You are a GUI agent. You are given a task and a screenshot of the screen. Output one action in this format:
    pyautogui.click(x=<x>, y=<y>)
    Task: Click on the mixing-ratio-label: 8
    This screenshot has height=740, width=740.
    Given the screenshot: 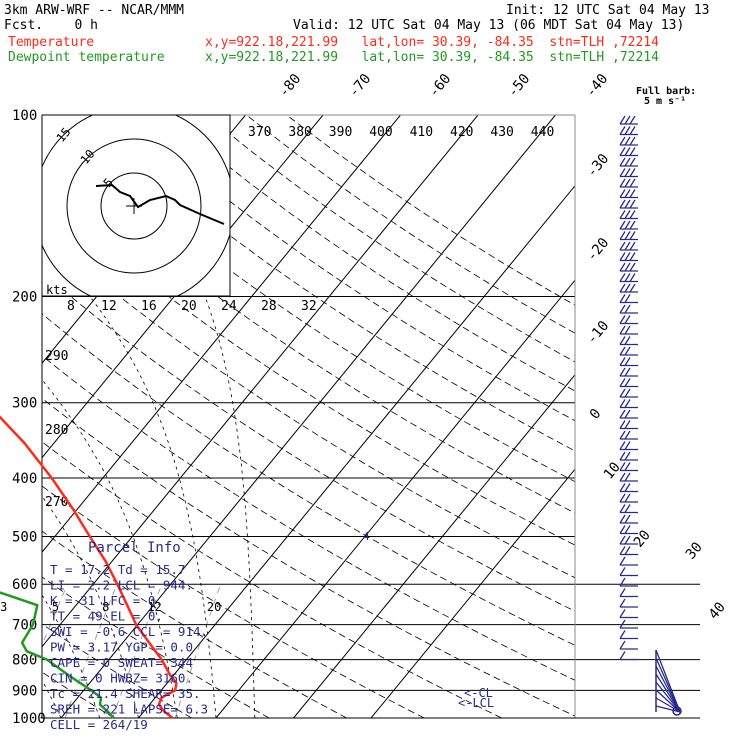 What is the action you would take?
    pyautogui.click(x=105, y=607)
    